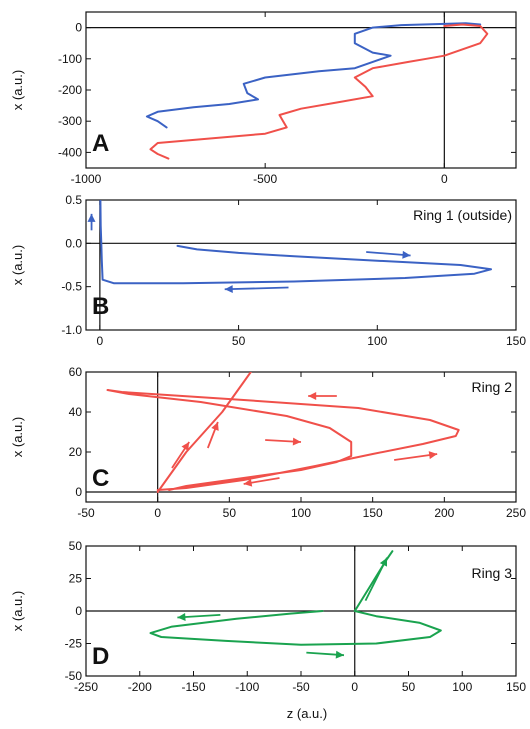 The image size is (530, 729). I want to click on panel-d-ytick-label: 0, so click(78, 611).